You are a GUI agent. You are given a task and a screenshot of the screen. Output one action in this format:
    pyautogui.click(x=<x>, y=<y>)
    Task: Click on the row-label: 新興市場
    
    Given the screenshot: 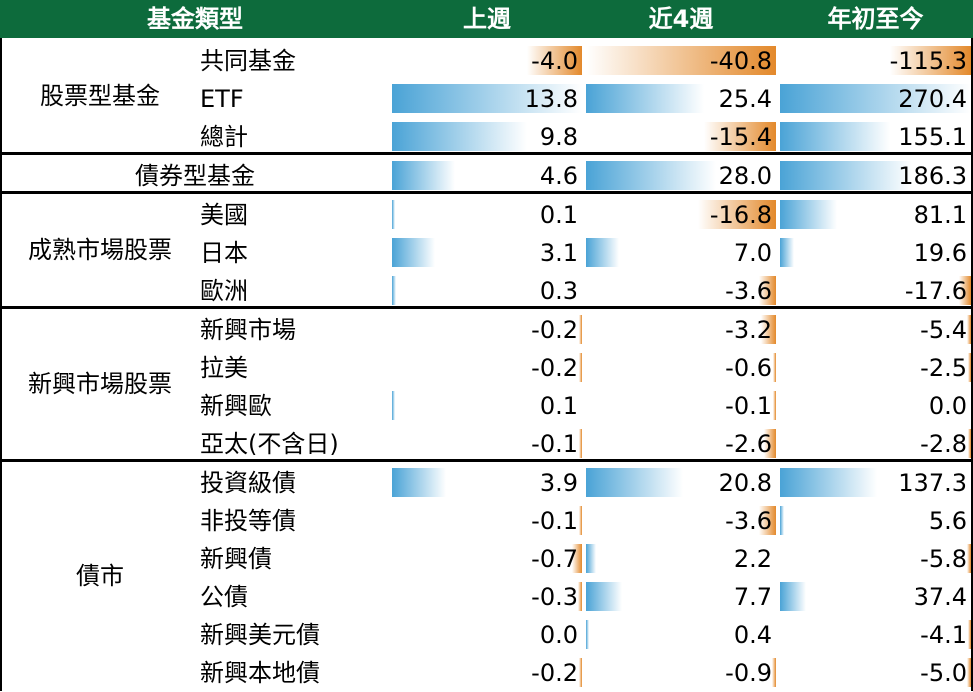 What is the action you would take?
    pyautogui.click(x=248, y=330)
    